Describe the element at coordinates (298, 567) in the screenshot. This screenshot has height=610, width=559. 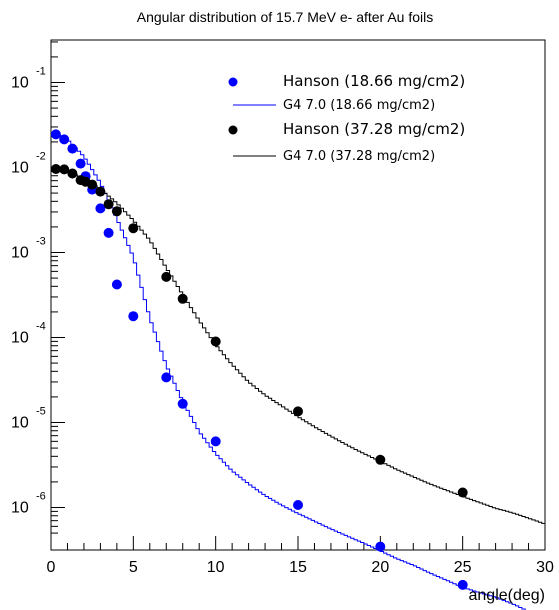
I see `x-tick-label: 15` at that location.